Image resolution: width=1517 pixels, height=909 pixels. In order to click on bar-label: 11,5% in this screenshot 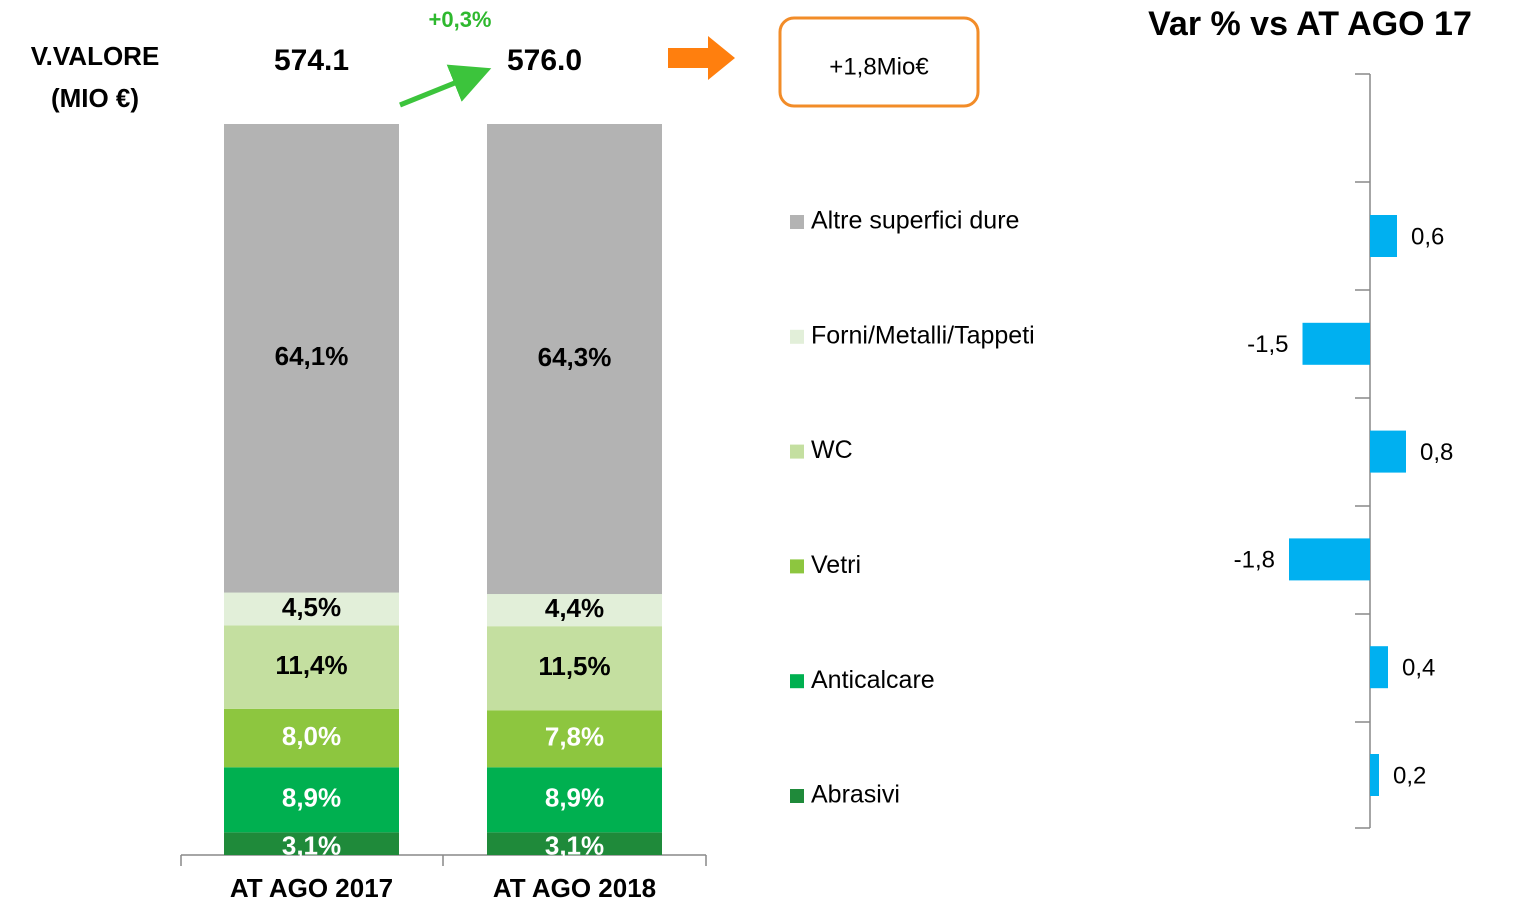, I will do `click(574, 666)`.